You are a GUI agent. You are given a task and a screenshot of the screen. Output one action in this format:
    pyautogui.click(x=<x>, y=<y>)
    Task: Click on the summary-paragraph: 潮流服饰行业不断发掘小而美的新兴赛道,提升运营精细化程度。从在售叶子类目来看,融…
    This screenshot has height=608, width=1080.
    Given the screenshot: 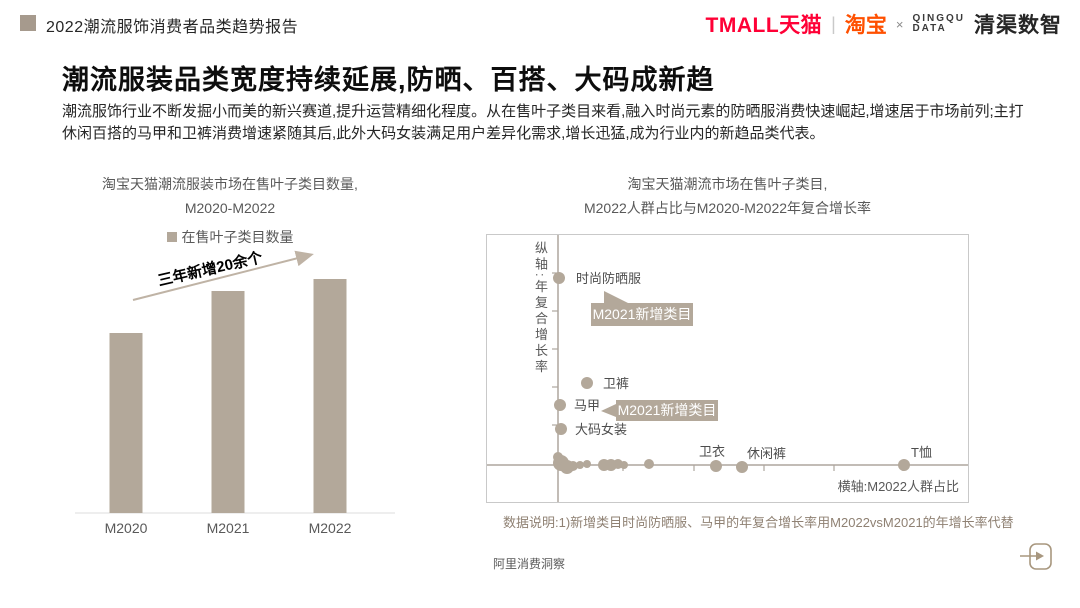 What is the action you would take?
    pyautogui.click(x=543, y=122)
    